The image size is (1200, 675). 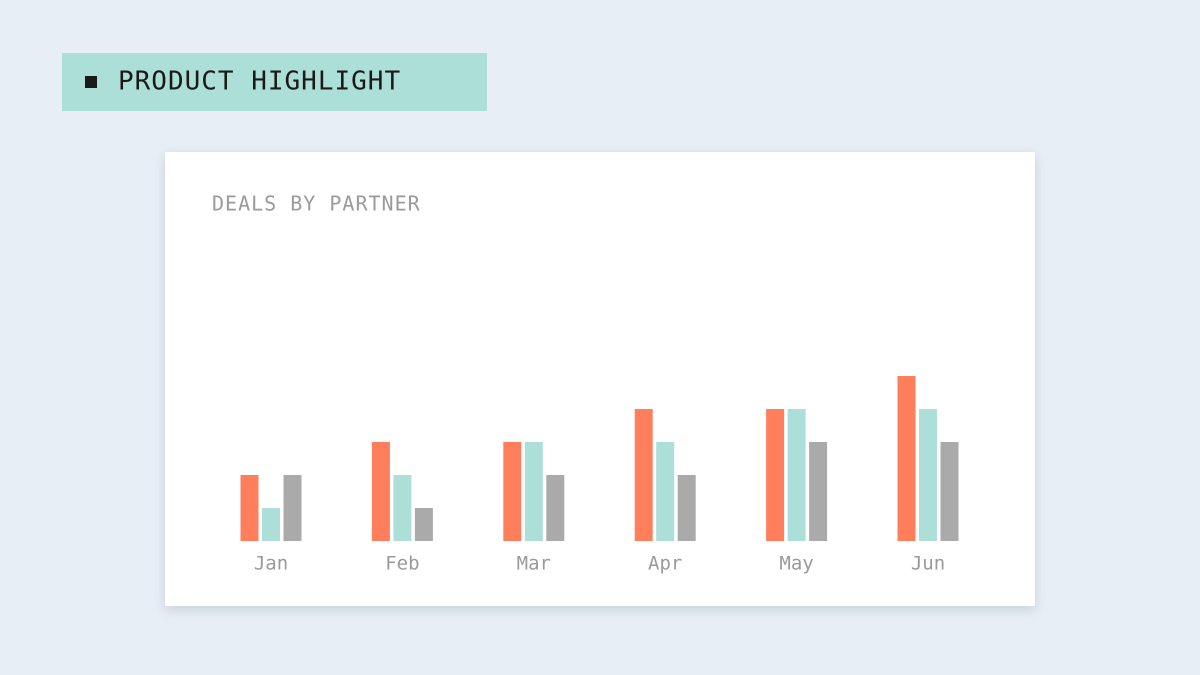 What do you see at coordinates (665, 564) in the screenshot?
I see `x-tick-label: Apr` at bounding box center [665, 564].